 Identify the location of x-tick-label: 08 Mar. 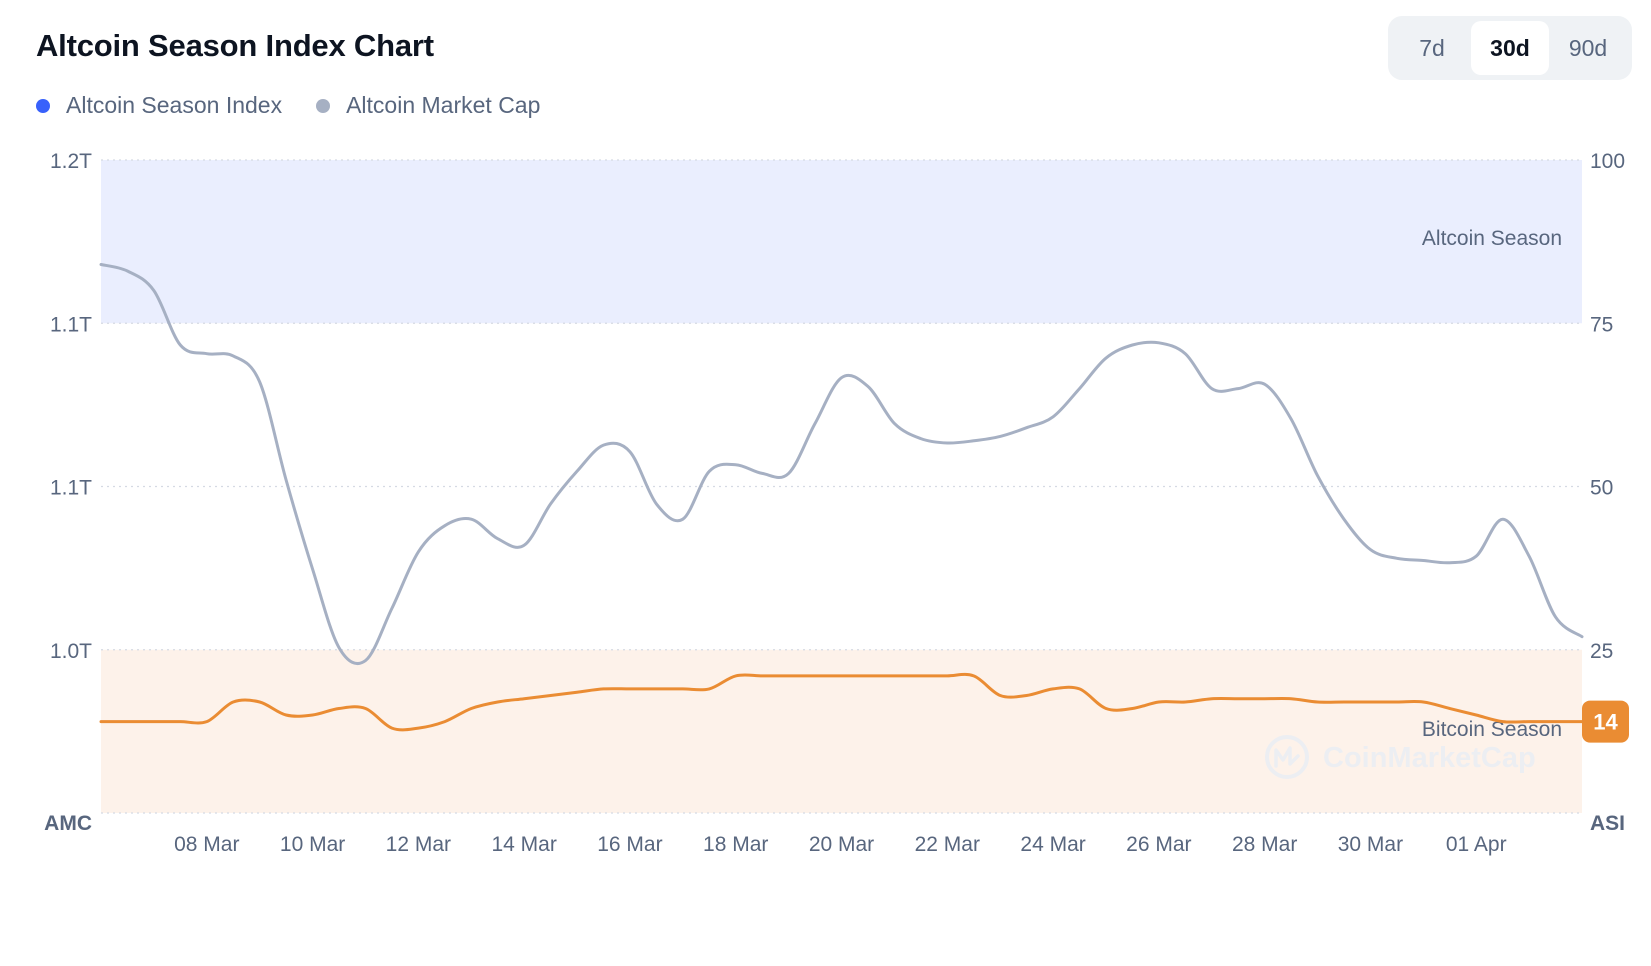
(206, 844).